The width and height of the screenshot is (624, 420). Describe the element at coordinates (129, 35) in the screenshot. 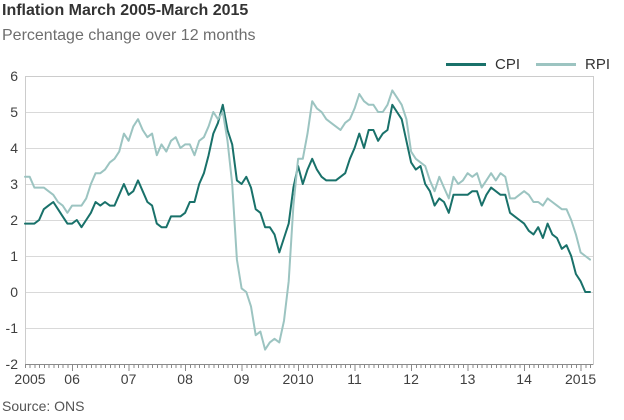

I see `chart-subtitle: Percentage change over 12 months` at that location.